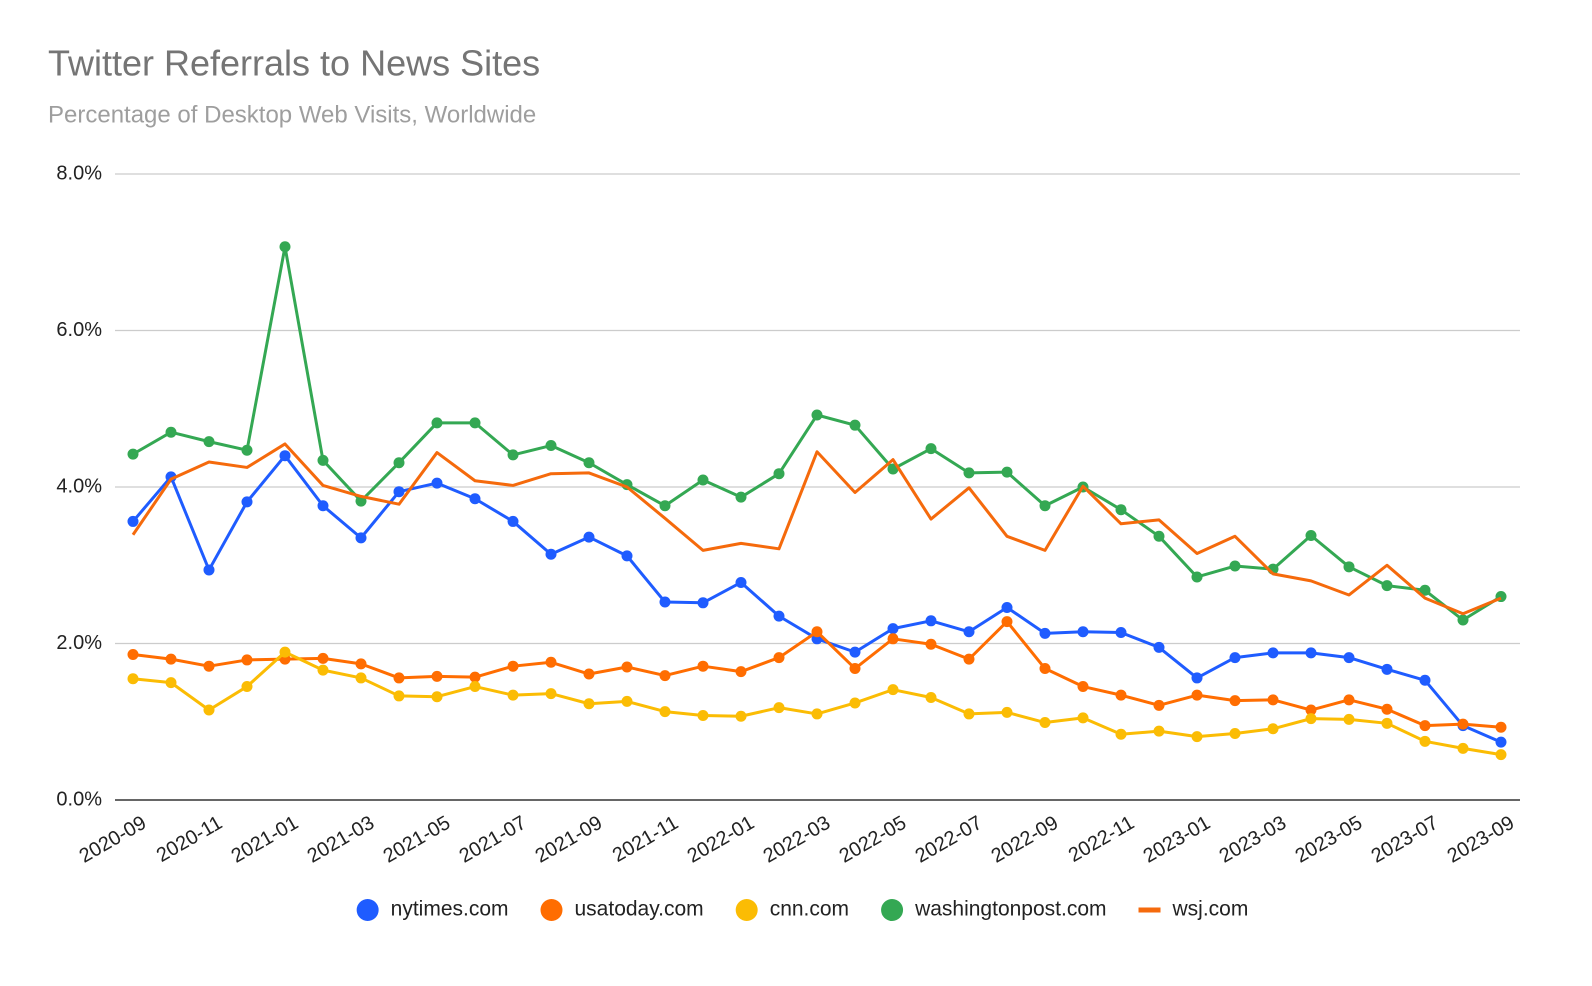 This screenshot has height=986, width=1592. Describe the element at coordinates (79, 173) in the screenshot. I see `y-tick-label: 8.0%` at that location.